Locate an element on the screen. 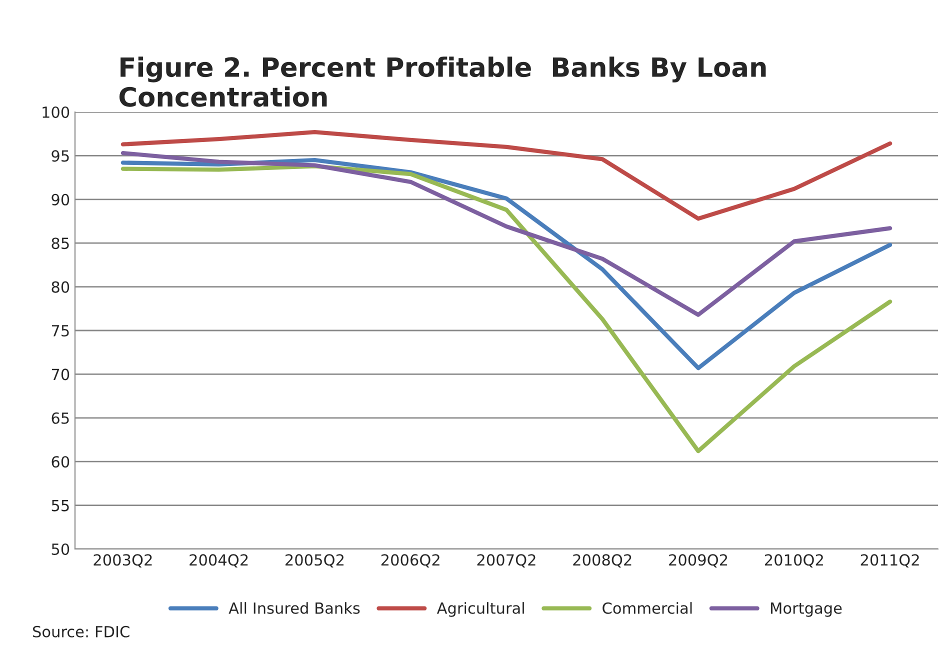 The height and width of the screenshot is (651, 952). chart-title: Figure 2. Percent Profitable Banks By Loan Concentration is located at coordinates (442, 81).